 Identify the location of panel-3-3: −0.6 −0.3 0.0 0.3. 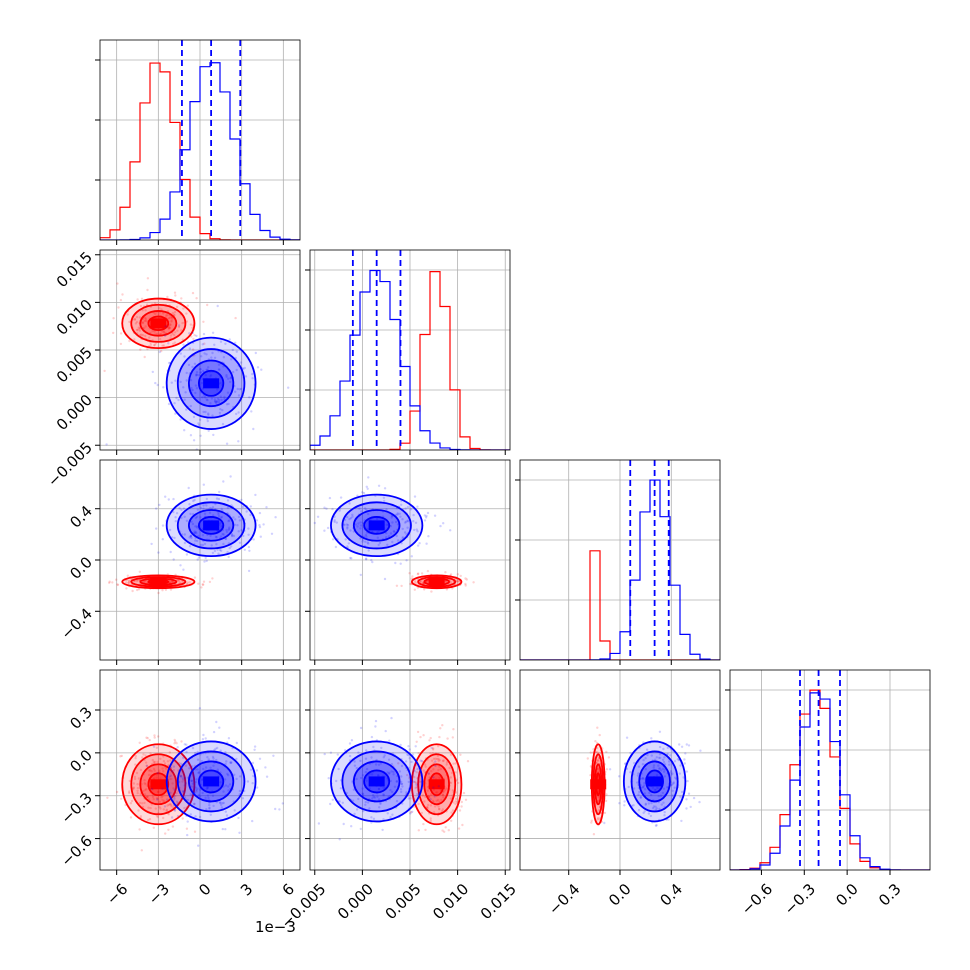
(828, 794).